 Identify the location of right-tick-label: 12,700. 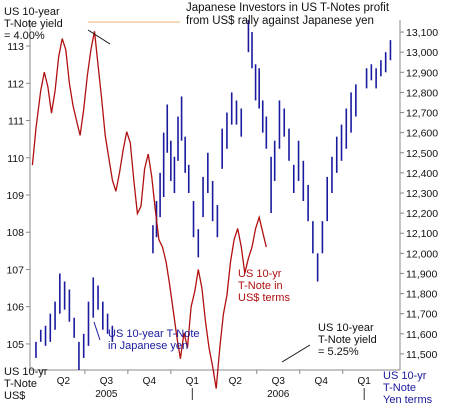
(422, 114).